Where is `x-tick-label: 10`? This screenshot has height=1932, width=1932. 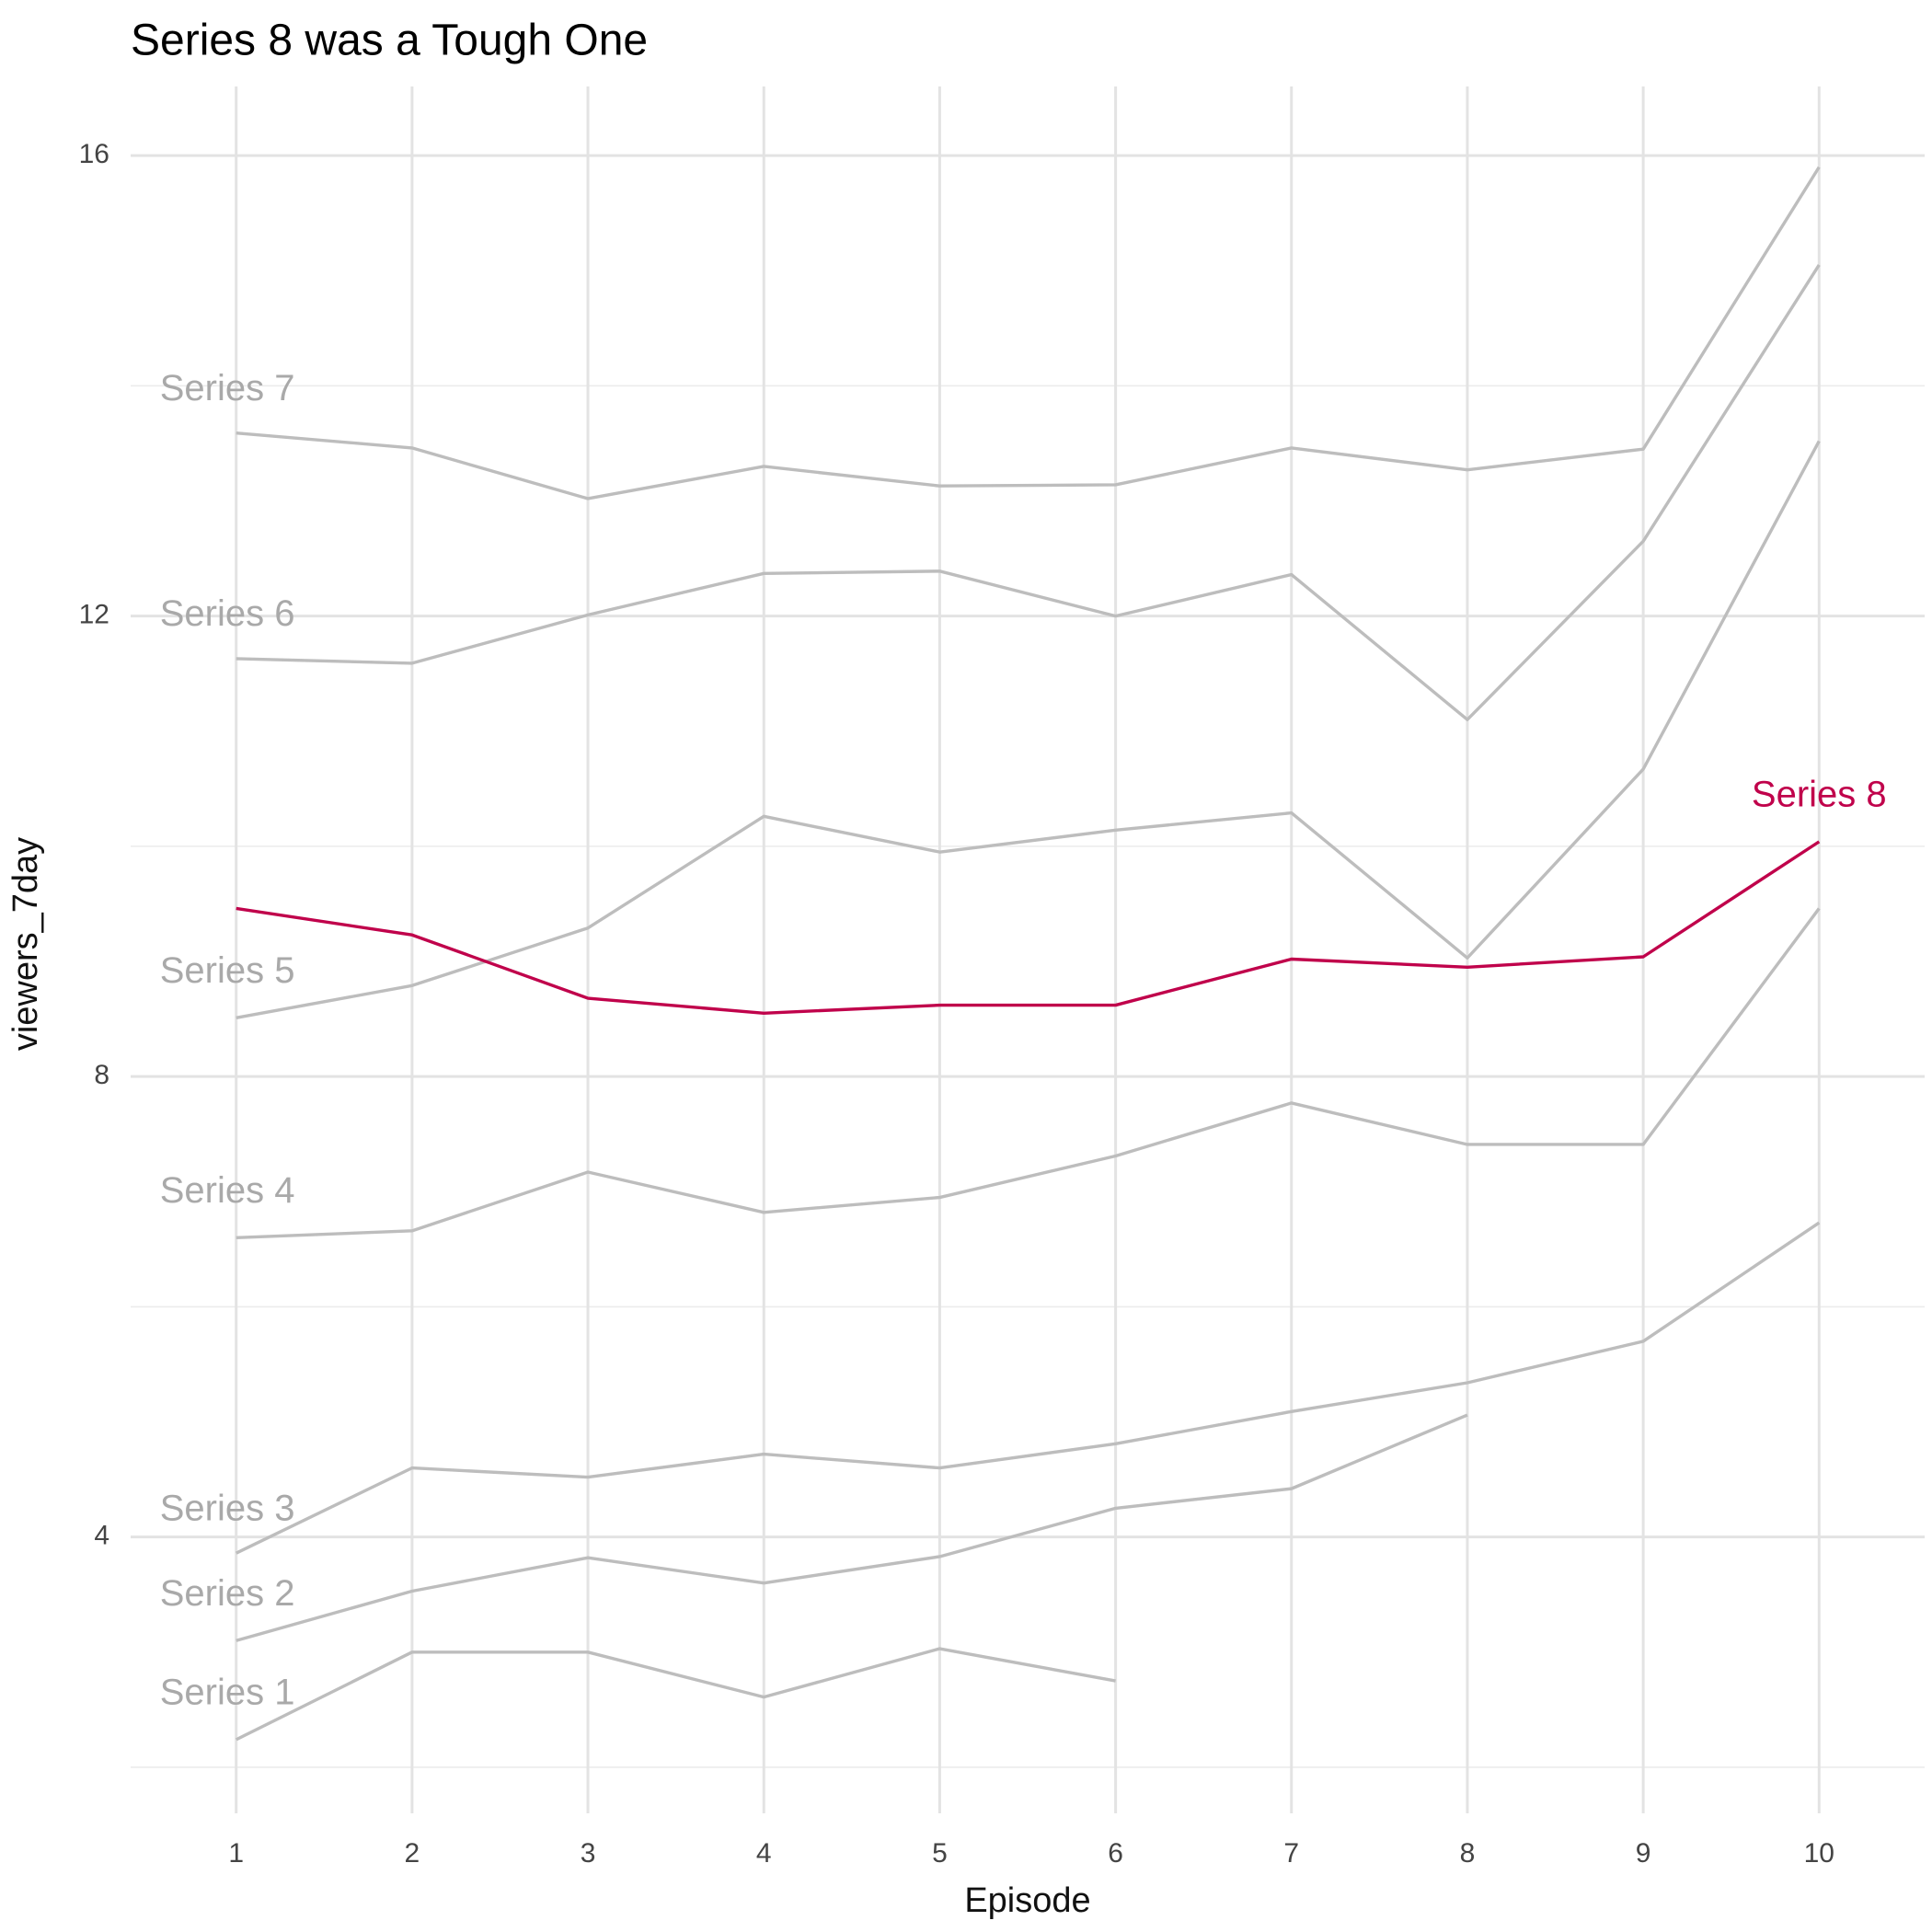 x-tick-label: 10 is located at coordinates (1819, 1853).